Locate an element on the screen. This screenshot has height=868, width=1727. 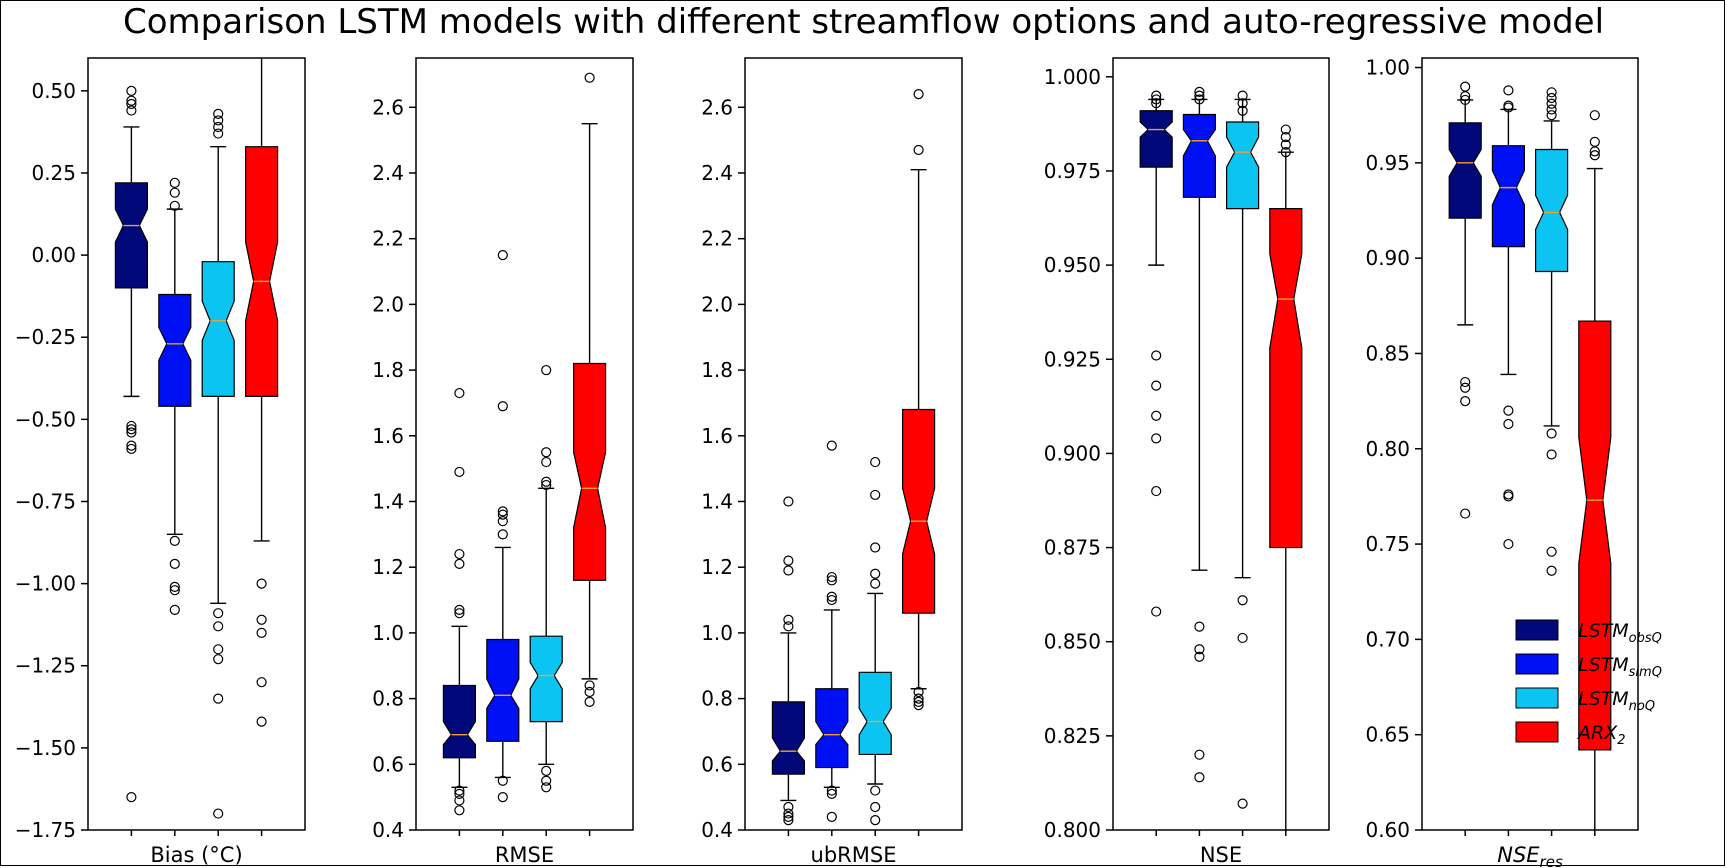
y-tick-label: −0.50 is located at coordinates (45, 419).